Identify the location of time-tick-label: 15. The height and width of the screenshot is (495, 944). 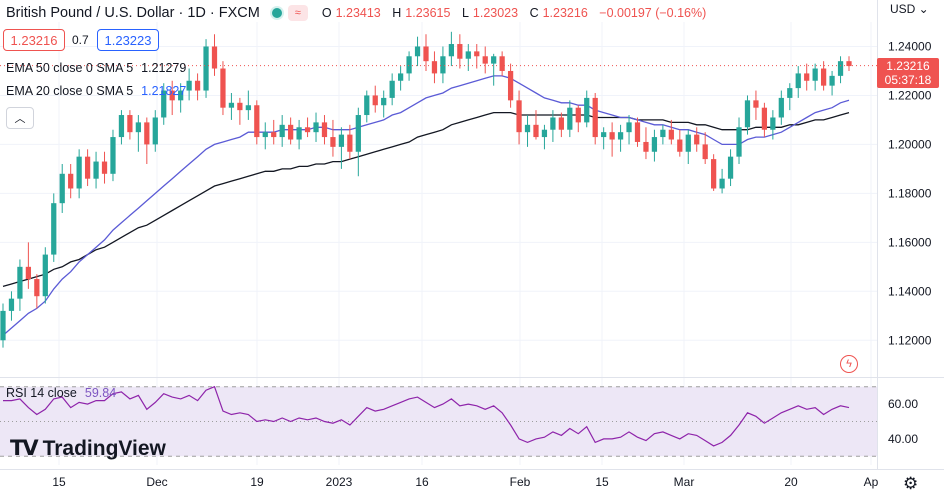
(602, 482).